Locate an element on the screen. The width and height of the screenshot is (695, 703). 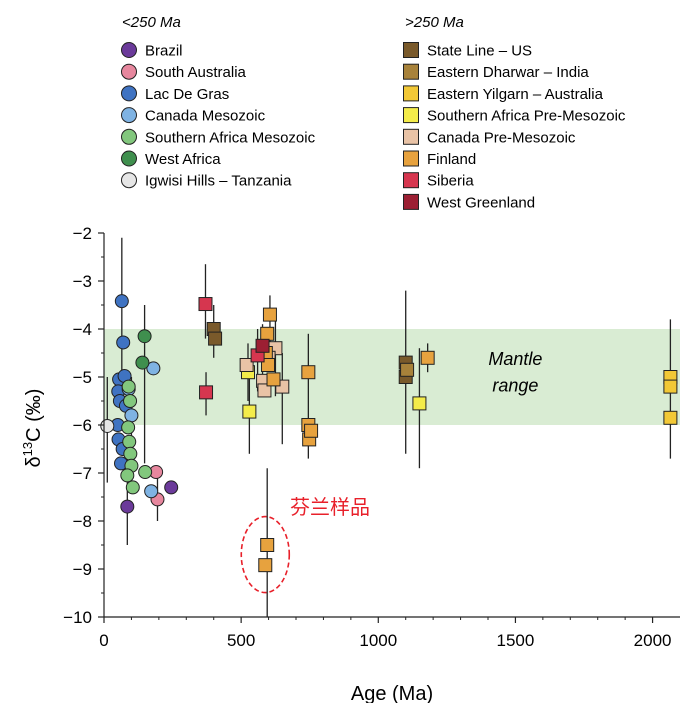
y-tick-label: −9 is located at coordinates (82, 569).